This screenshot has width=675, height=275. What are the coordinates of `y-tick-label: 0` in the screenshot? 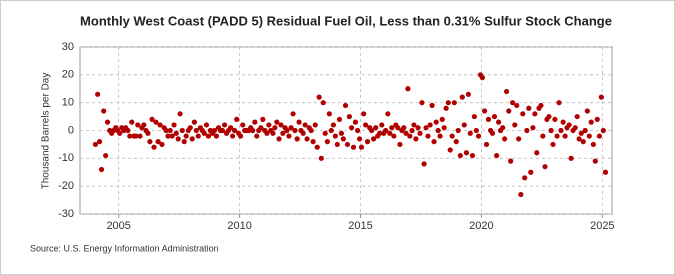 It's located at (71, 130).